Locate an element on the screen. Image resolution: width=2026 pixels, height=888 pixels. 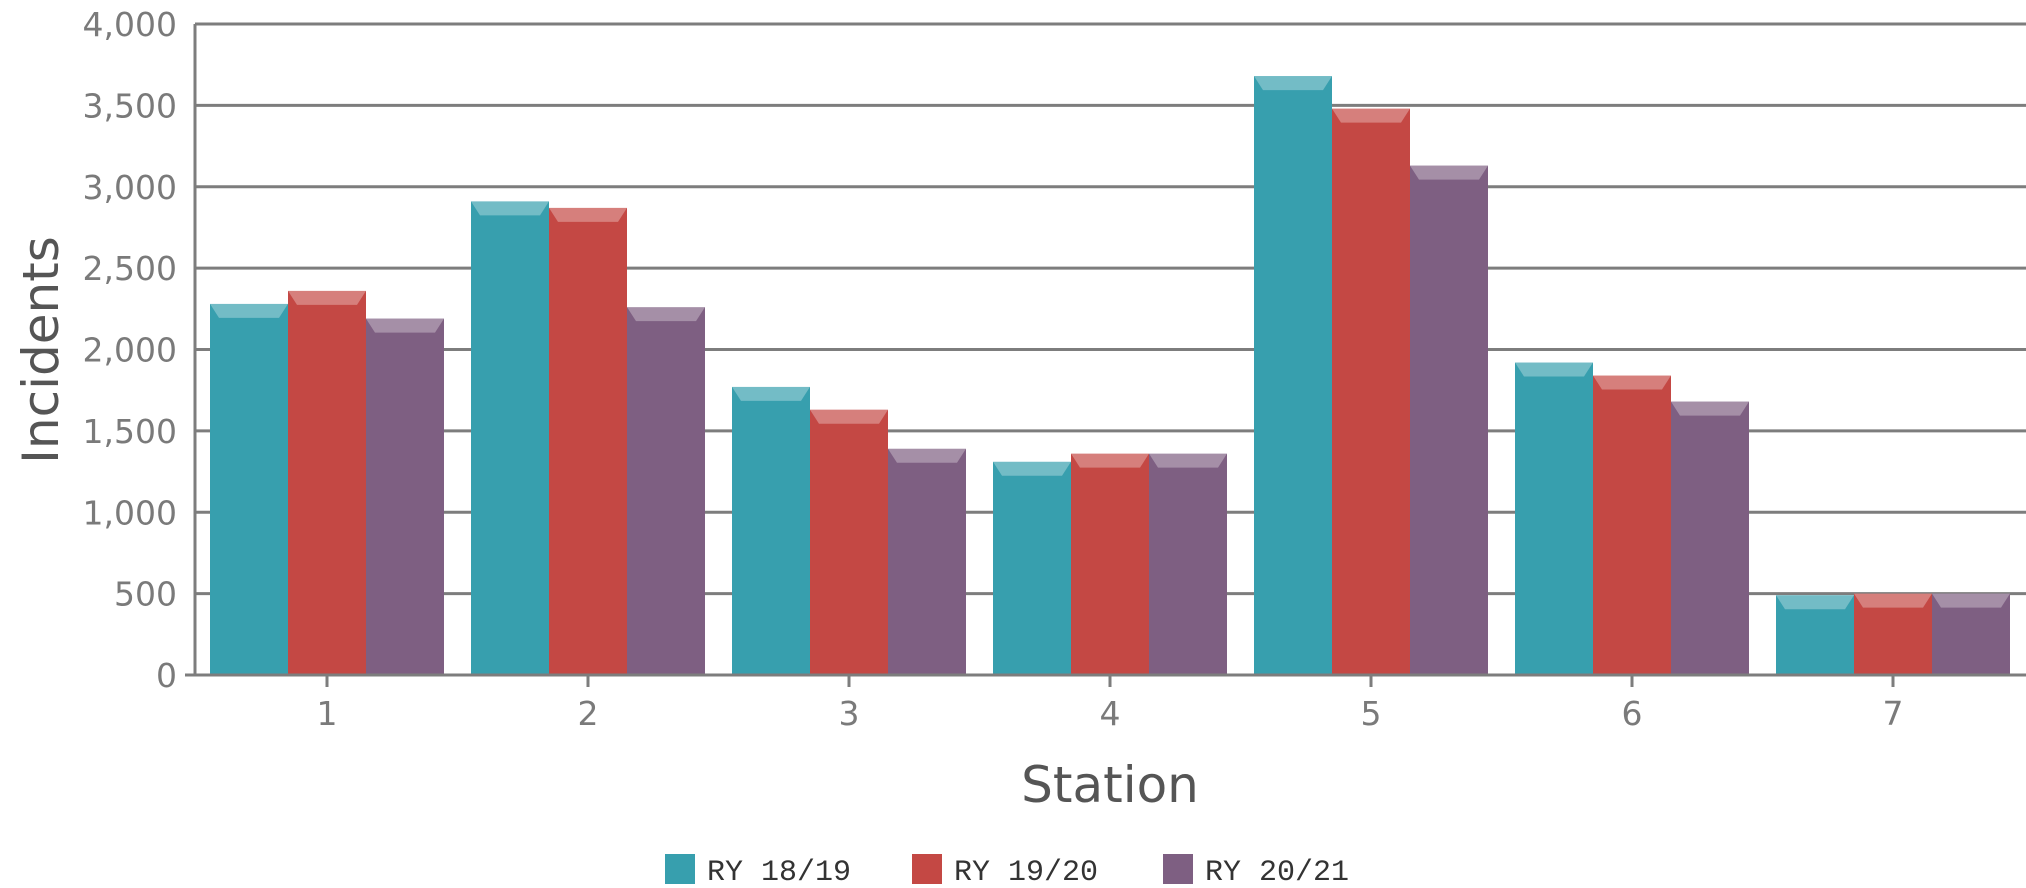
x-tick-label: 1 is located at coordinates (327, 713).